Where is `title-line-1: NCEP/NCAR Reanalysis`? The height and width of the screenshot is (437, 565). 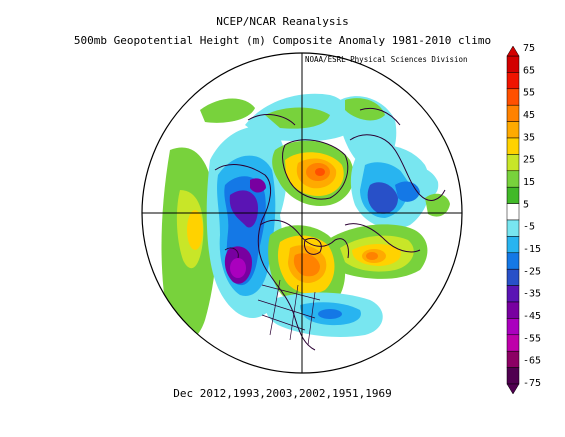
title-line-1: NCEP/NCAR Reanalysis is located at coordinates (282, 21).